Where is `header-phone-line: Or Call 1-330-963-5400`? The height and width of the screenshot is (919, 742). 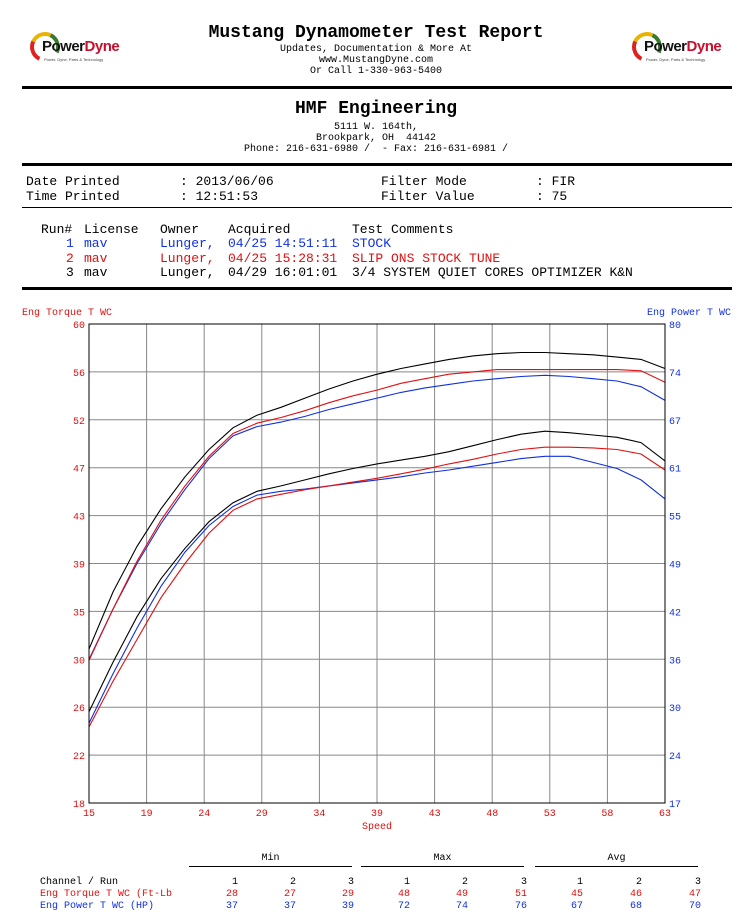
header-phone-line: Or Call 1-330-963-5400 is located at coordinates (376, 71).